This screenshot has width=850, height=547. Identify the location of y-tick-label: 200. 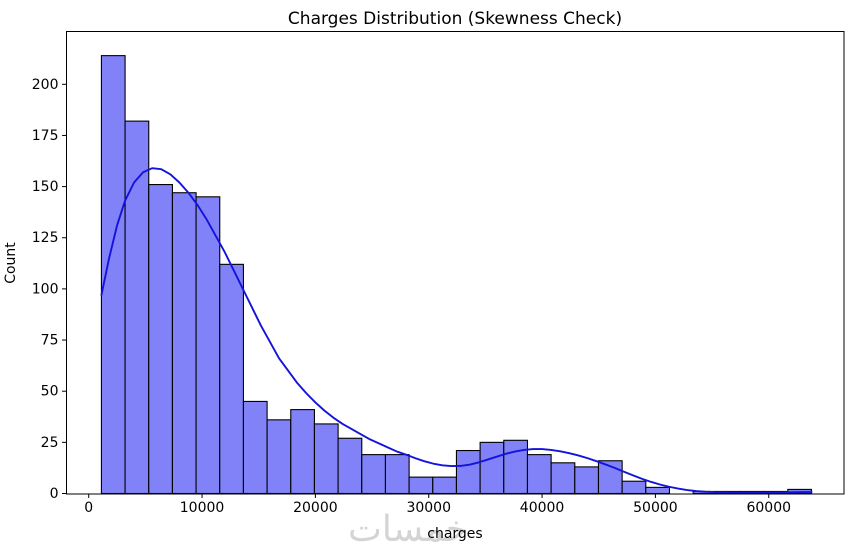
(45, 85).